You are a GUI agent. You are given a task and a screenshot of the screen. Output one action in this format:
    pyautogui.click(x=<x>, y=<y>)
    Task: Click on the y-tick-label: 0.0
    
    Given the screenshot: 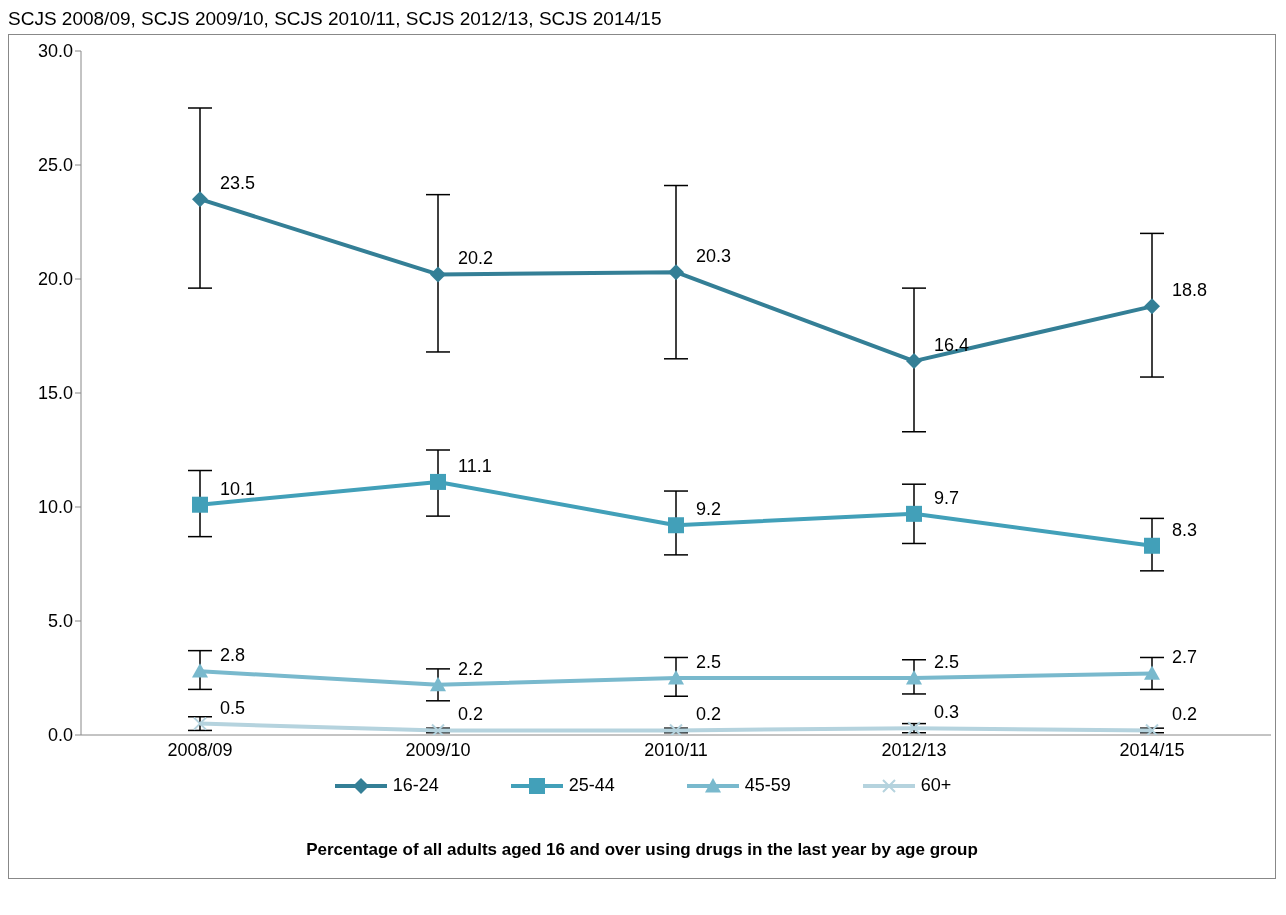 What is the action you would take?
    pyautogui.click(x=60, y=735)
    